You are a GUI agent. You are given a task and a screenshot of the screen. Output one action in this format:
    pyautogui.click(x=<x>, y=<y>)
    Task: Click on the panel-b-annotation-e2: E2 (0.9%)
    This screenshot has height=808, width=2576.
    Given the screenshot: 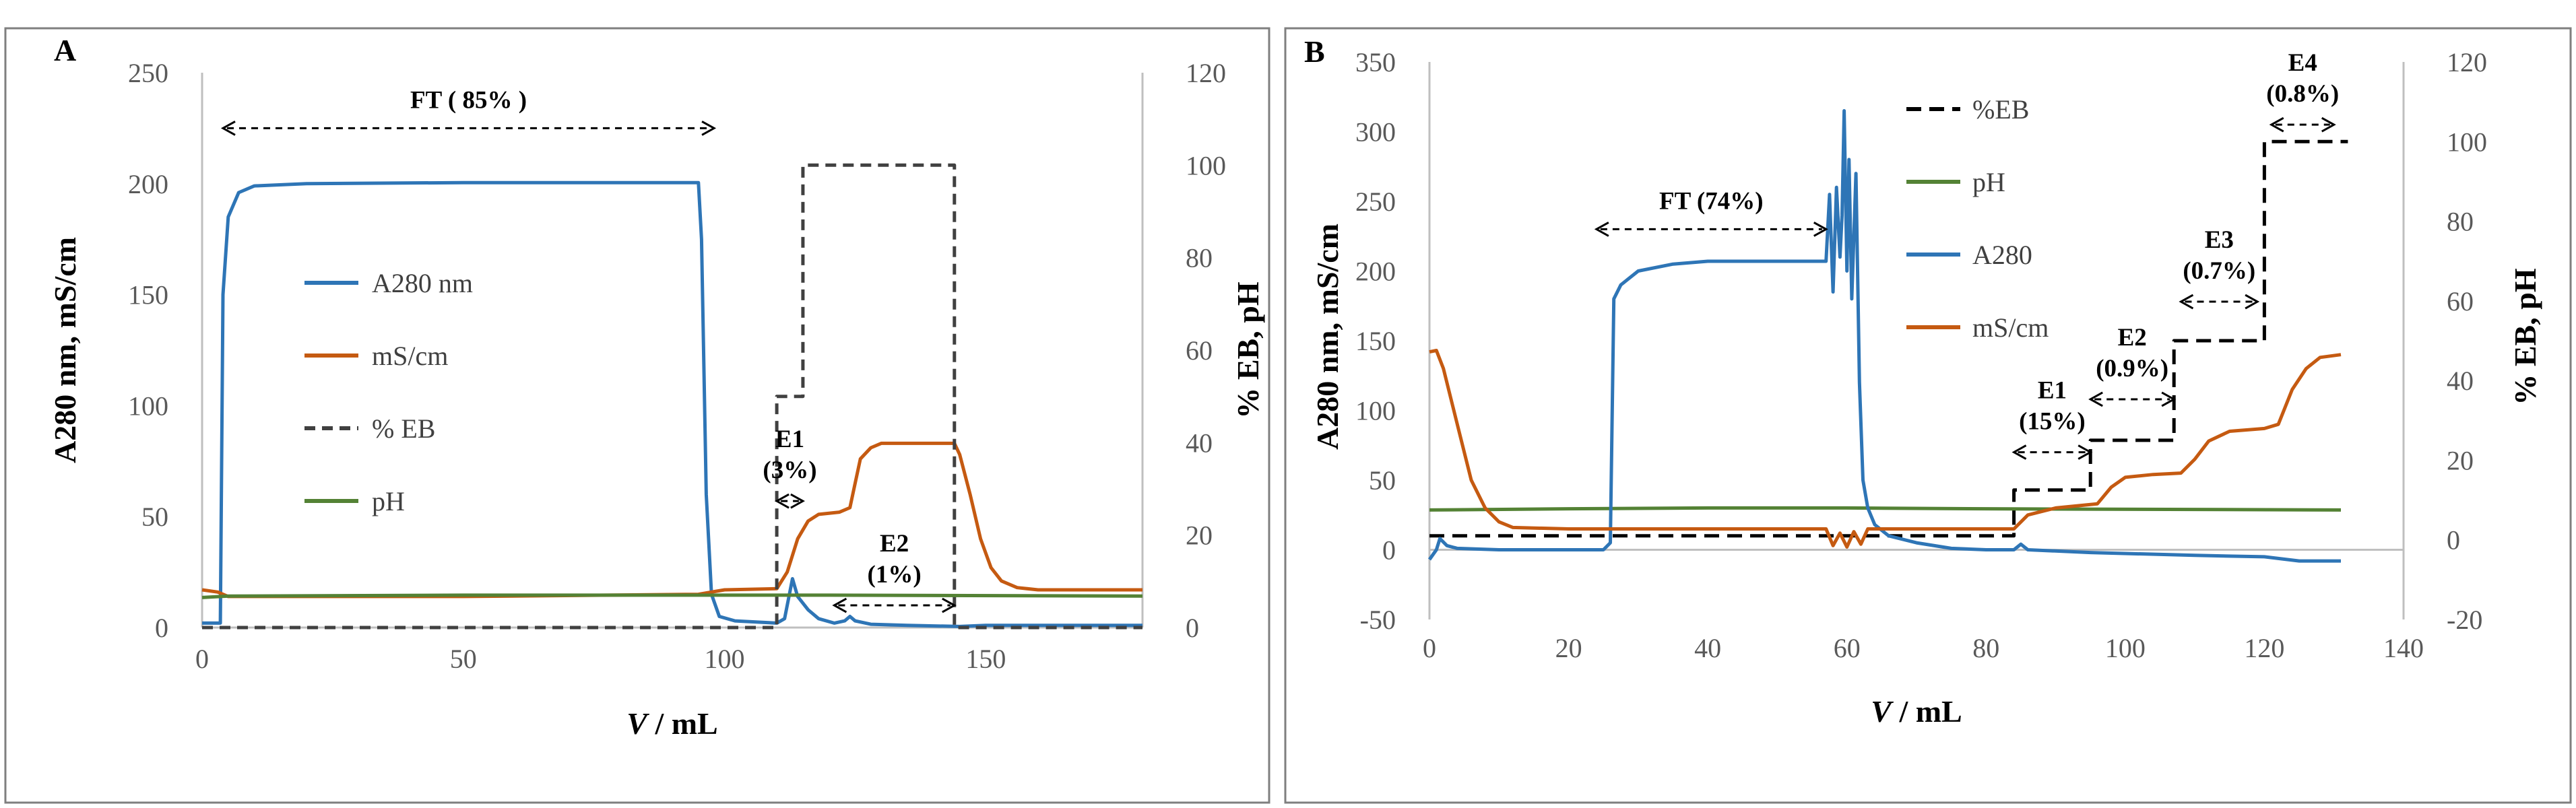 What is the action you would take?
    pyautogui.click(x=2132, y=365)
    